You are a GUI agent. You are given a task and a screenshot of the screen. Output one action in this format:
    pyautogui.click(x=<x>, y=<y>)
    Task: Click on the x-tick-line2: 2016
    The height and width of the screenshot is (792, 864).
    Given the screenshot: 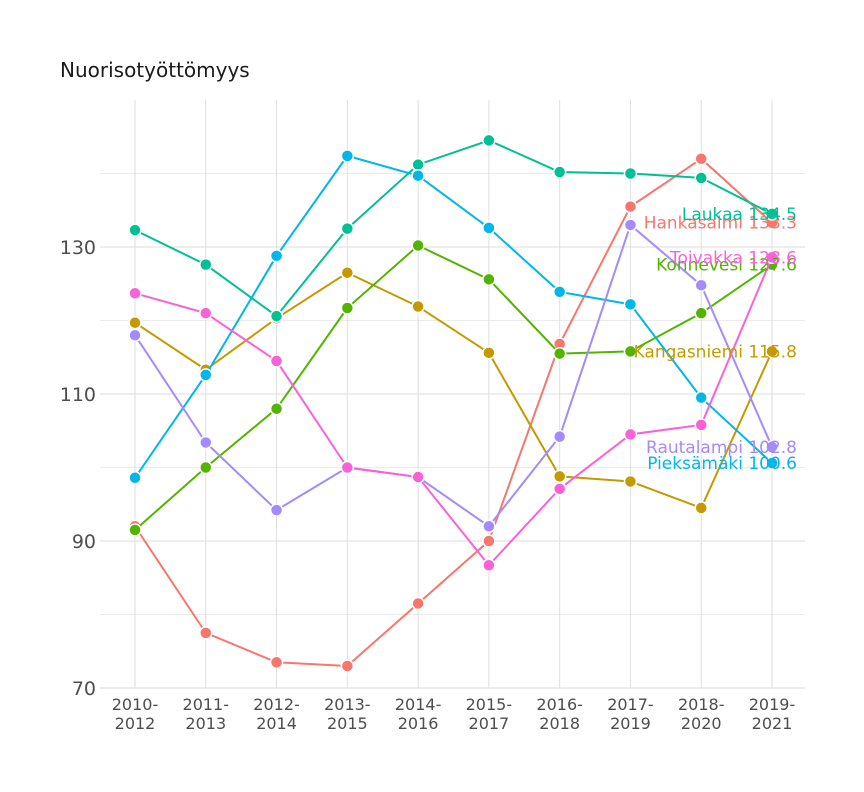 What is the action you would take?
    pyautogui.click(x=418, y=723)
    